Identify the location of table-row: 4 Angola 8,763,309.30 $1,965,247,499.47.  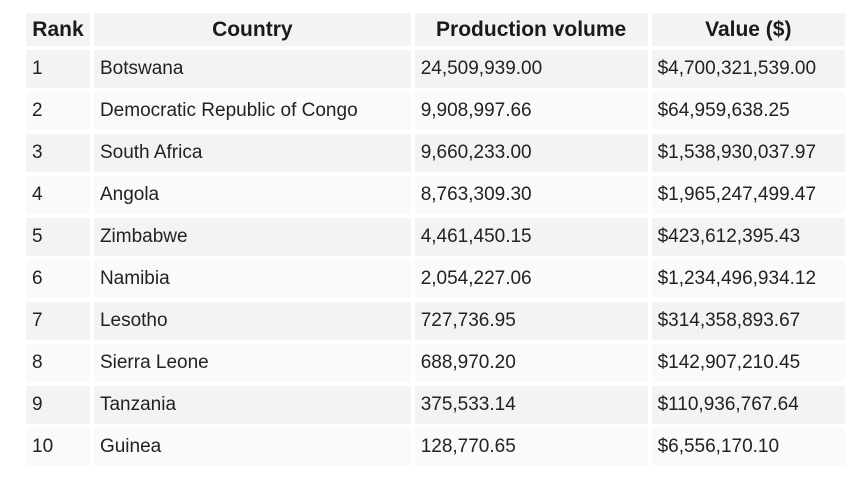
(435, 195).